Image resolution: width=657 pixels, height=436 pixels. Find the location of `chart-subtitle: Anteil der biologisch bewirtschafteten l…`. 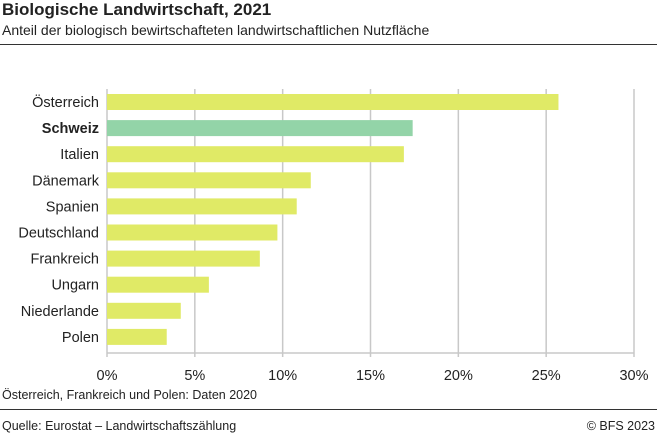

chart-subtitle: Anteil der biologisch bewirtschafteten l… is located at coordinates (216, 30).